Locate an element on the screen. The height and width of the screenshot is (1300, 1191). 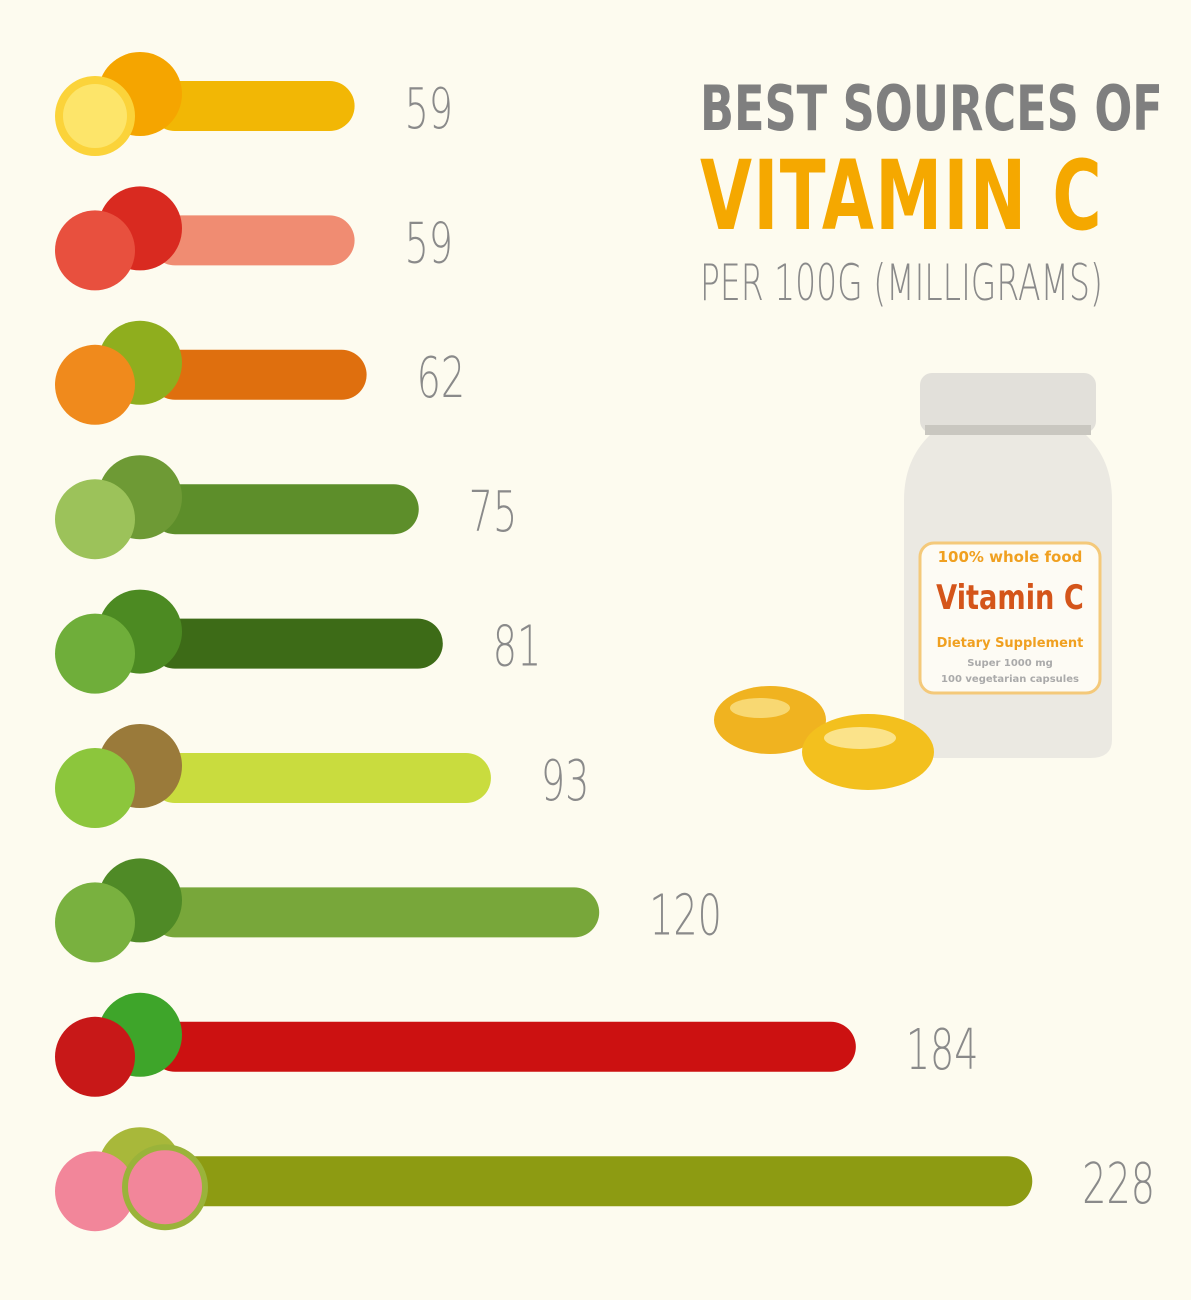
kale-icon is located at coordinates (118, 910).